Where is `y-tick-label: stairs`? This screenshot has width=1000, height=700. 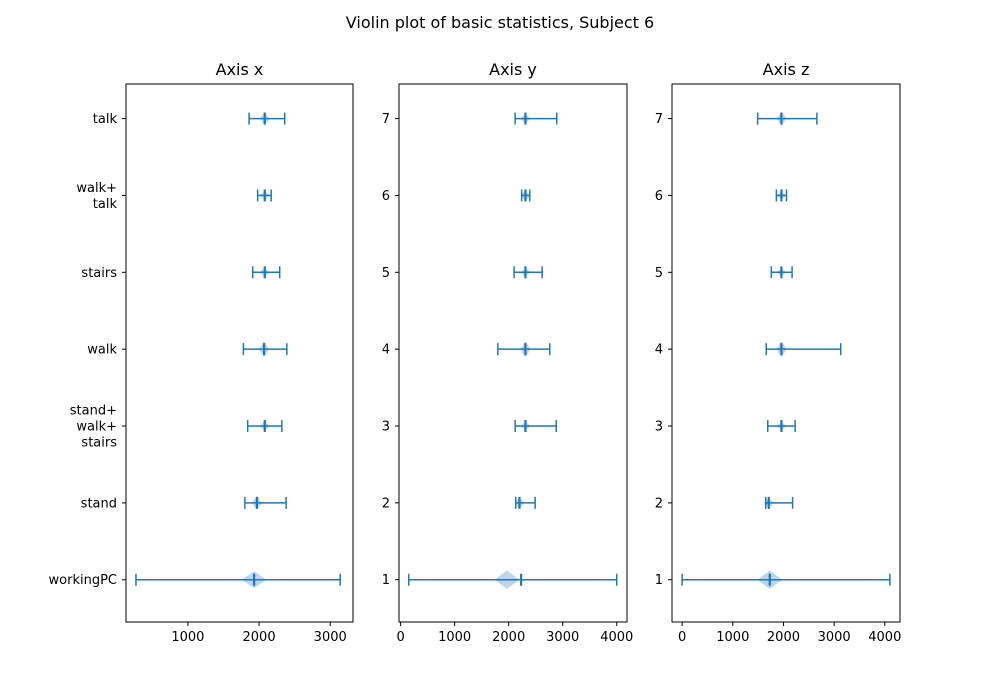 y-tick-label: stairs is located at coordinates (99, 273).